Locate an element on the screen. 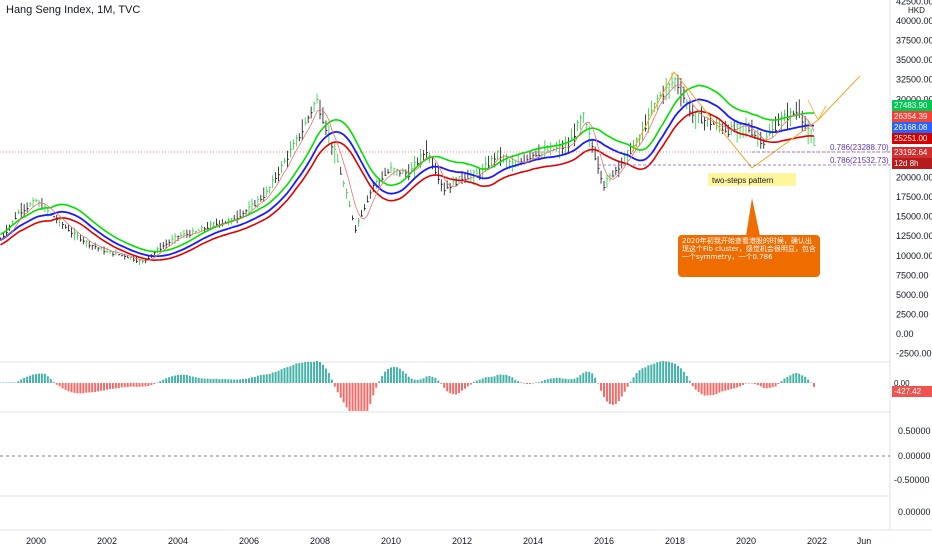 The image size is (932, 550). y-tick-label: 12500.00 is located at coordinates (914, 236).